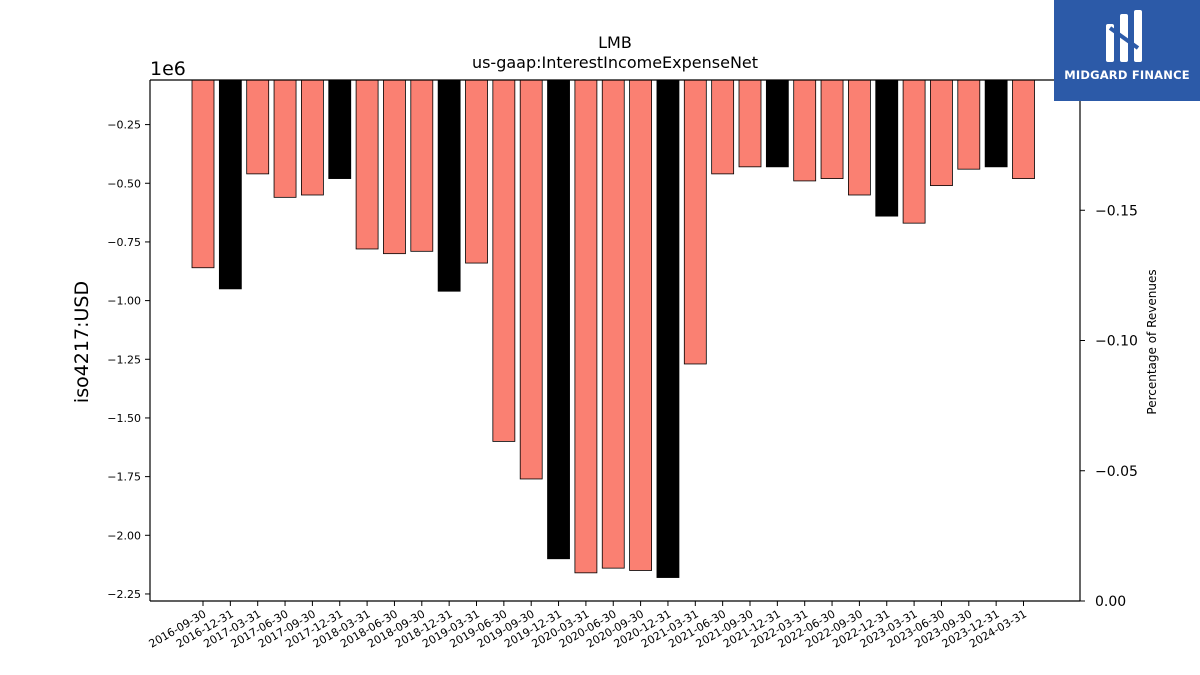 The height and width of the screenshot is (675, 1200). I want to click on y-tick-label: −1.50, so click(124, 418).